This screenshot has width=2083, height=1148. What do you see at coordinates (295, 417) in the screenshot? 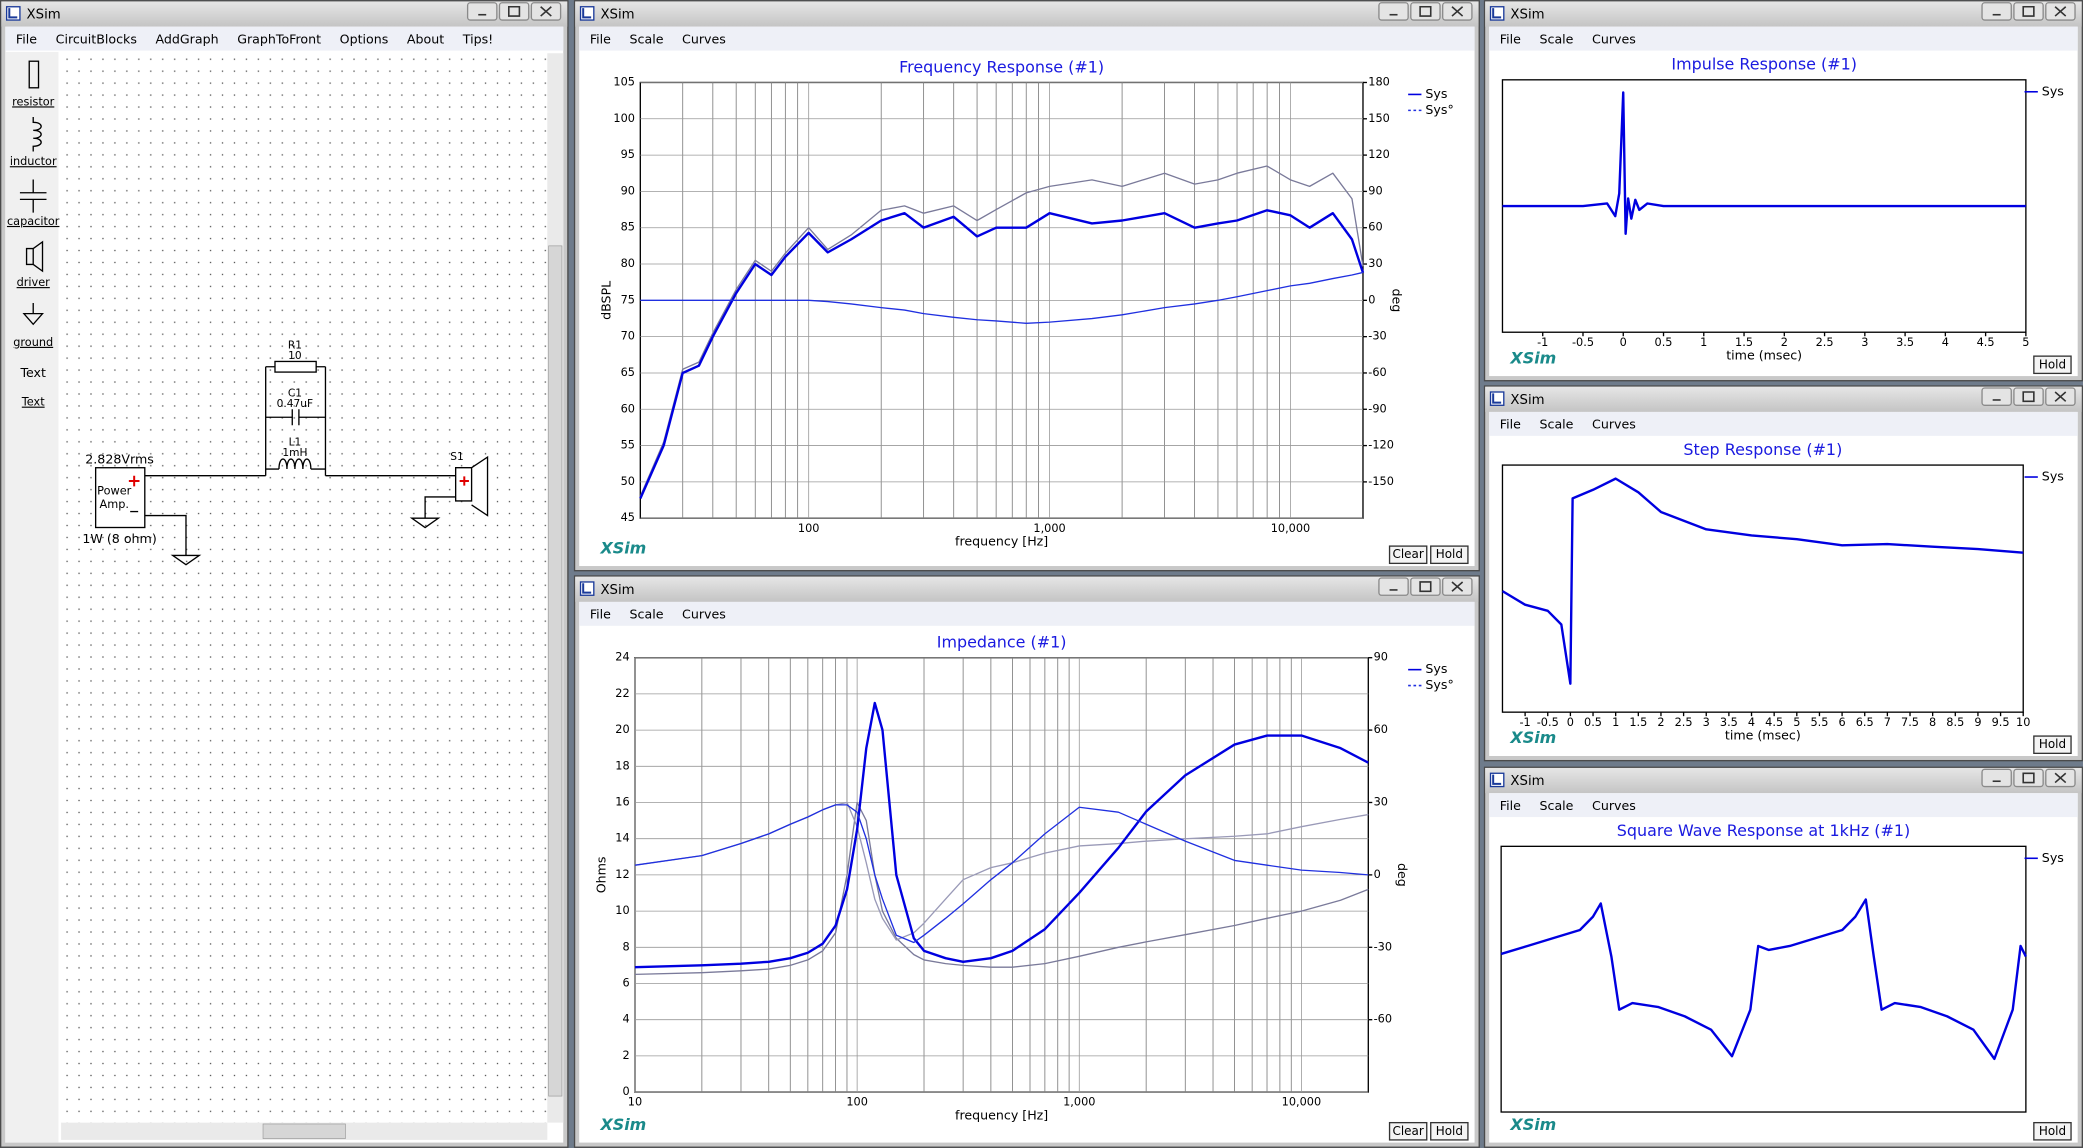
I see `capacitor-c1` at bounding box center [295, 417].